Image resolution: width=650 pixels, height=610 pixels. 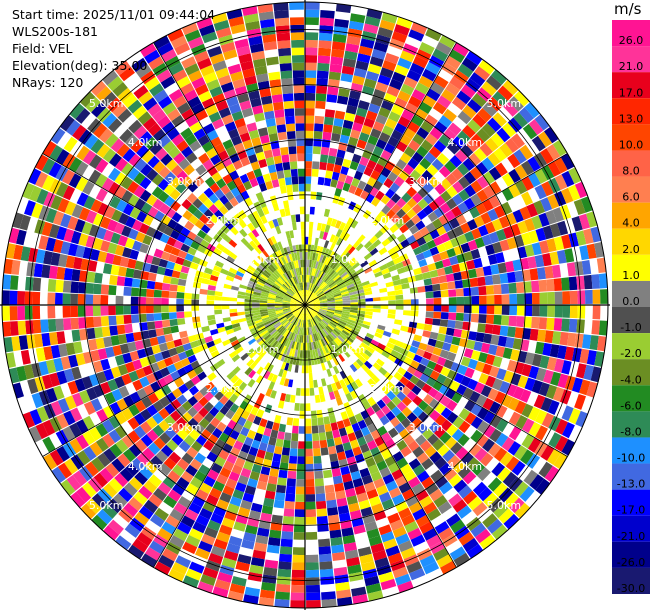 I want to click on colorbar-tick-label: -17.0, so click(x=631, y=510).